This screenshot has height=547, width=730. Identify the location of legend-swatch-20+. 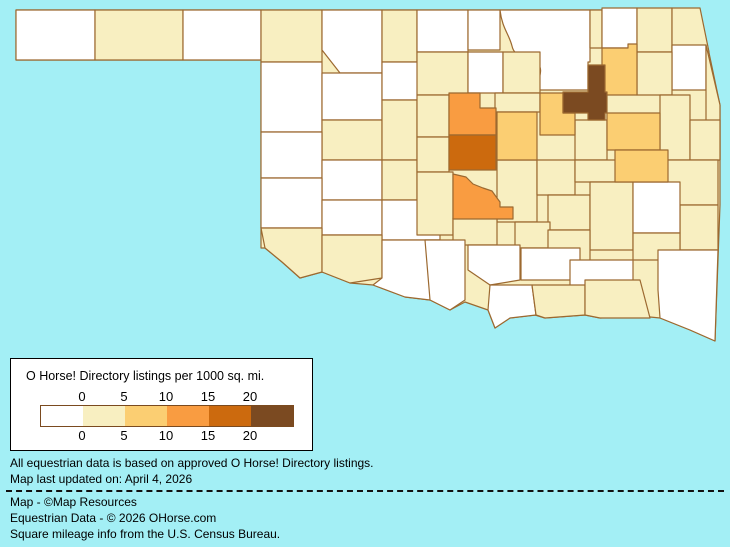
(272, 416).